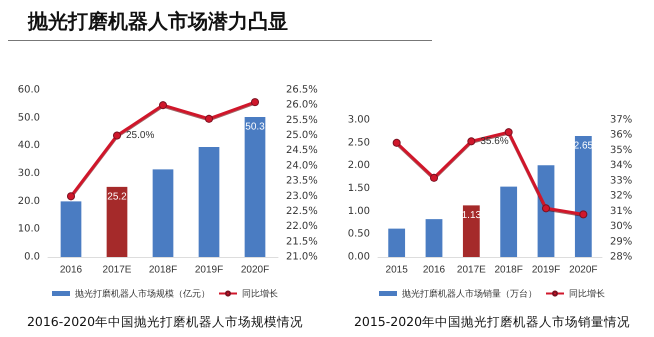 This screenshot has height=337, width=654. I want to click on y2-tick-label: 29%, so click(621, 242).